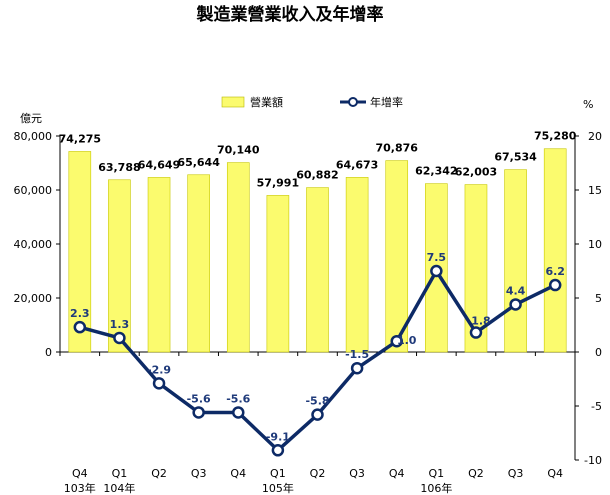  What do you see at coordinates (555, 271) in the screenshot?
I see `rate-label: 6.2` at bounding box center [555, 271].